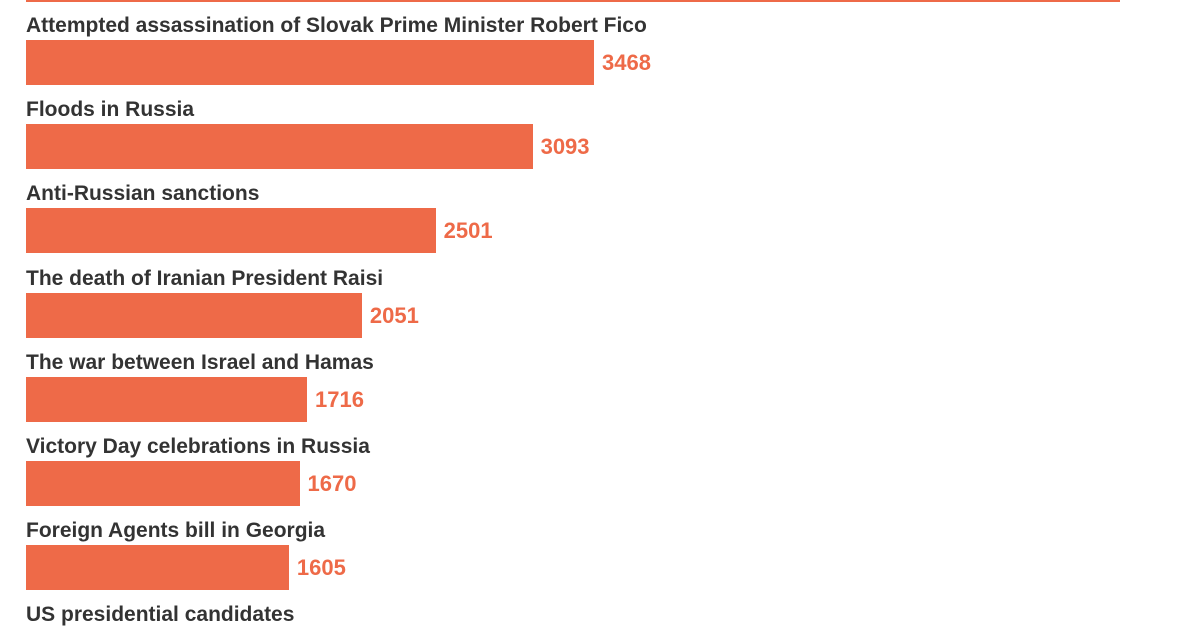  Describe the element at coordinates (160, 615) in the screenshot. I see `category-label: US presidential candidates` at that location.